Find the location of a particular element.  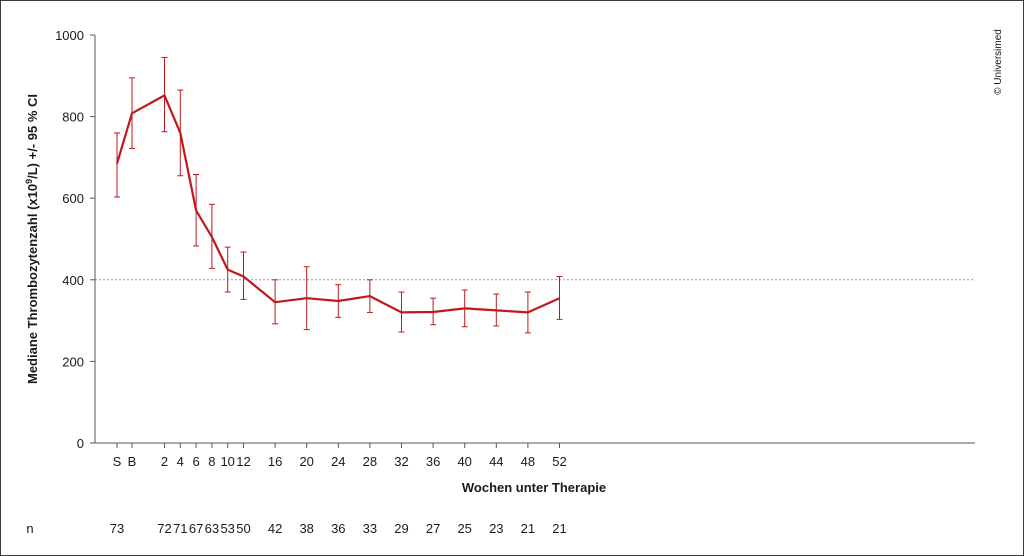

n-value: 71 is located at coordinates (180, 528).